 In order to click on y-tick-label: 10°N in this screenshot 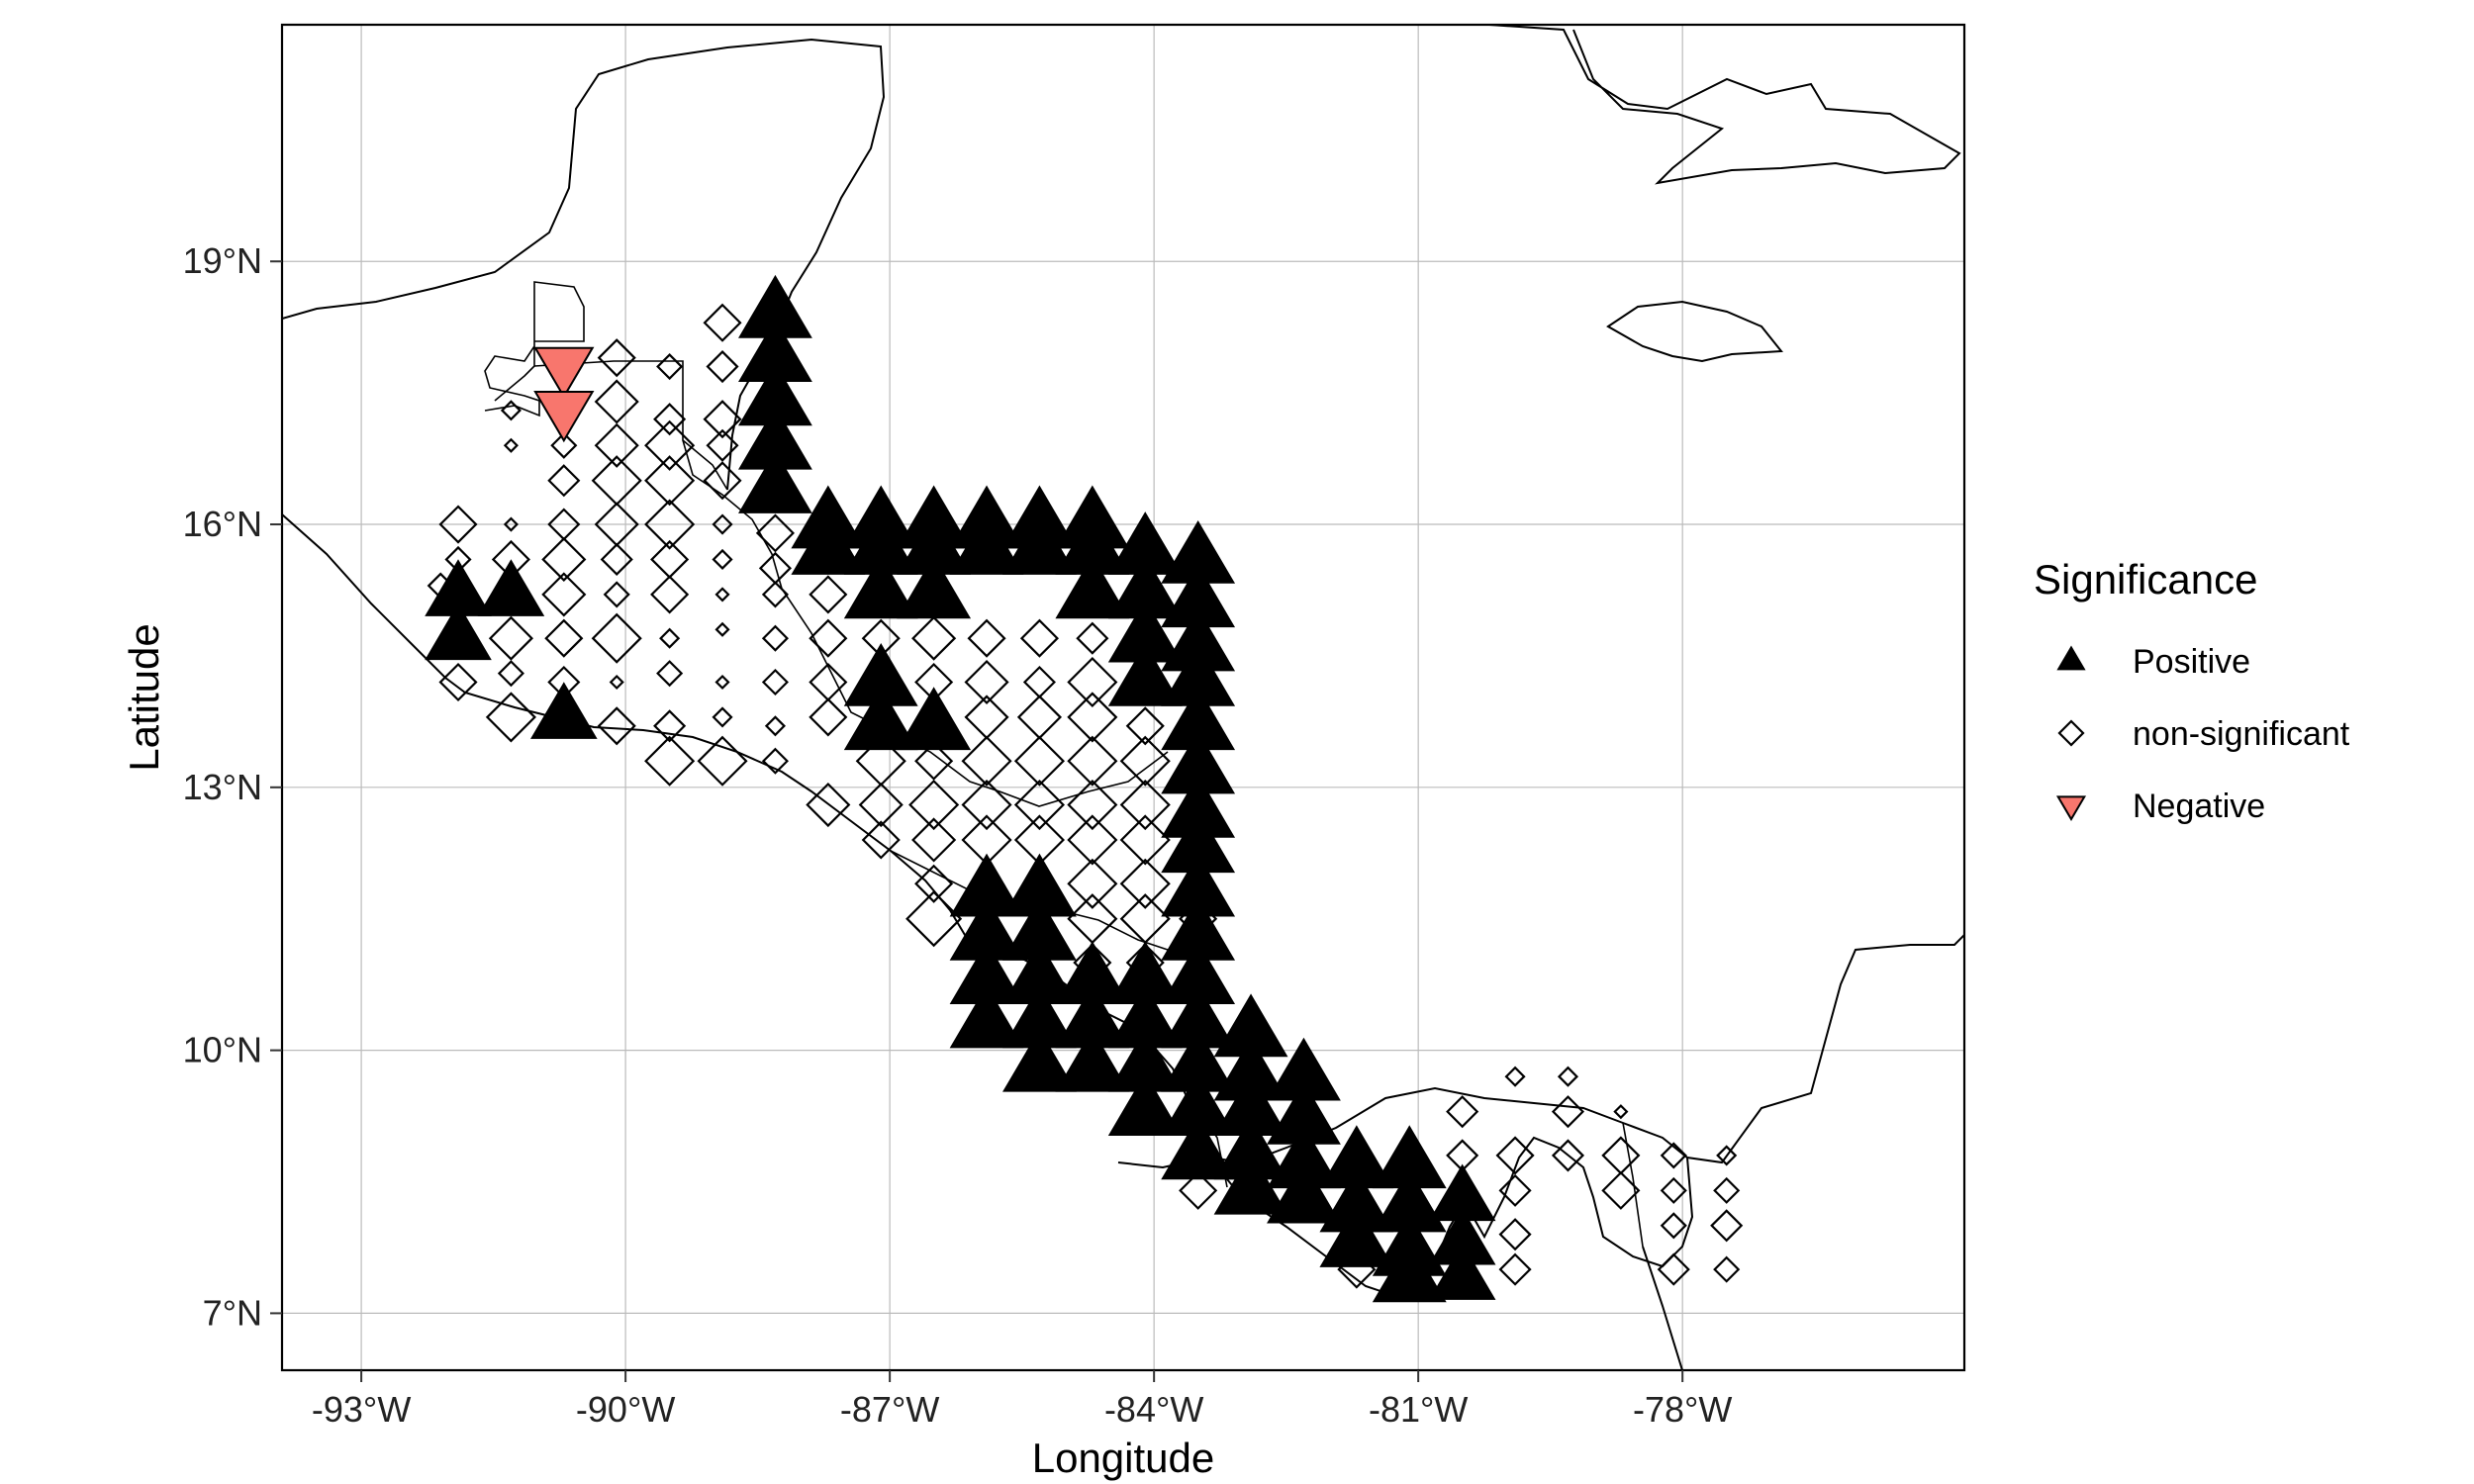, I will do `click(222, 1050)`.